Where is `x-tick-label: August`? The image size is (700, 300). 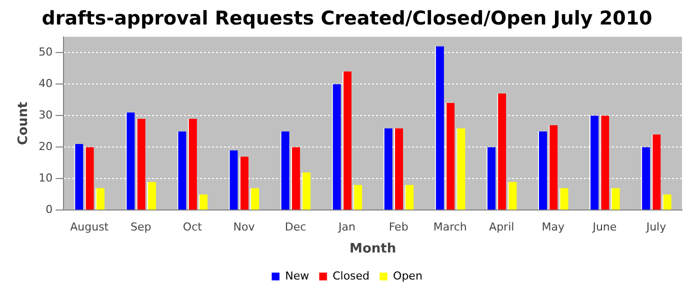
x-tick-label: August is located at coordinates (90, 227).